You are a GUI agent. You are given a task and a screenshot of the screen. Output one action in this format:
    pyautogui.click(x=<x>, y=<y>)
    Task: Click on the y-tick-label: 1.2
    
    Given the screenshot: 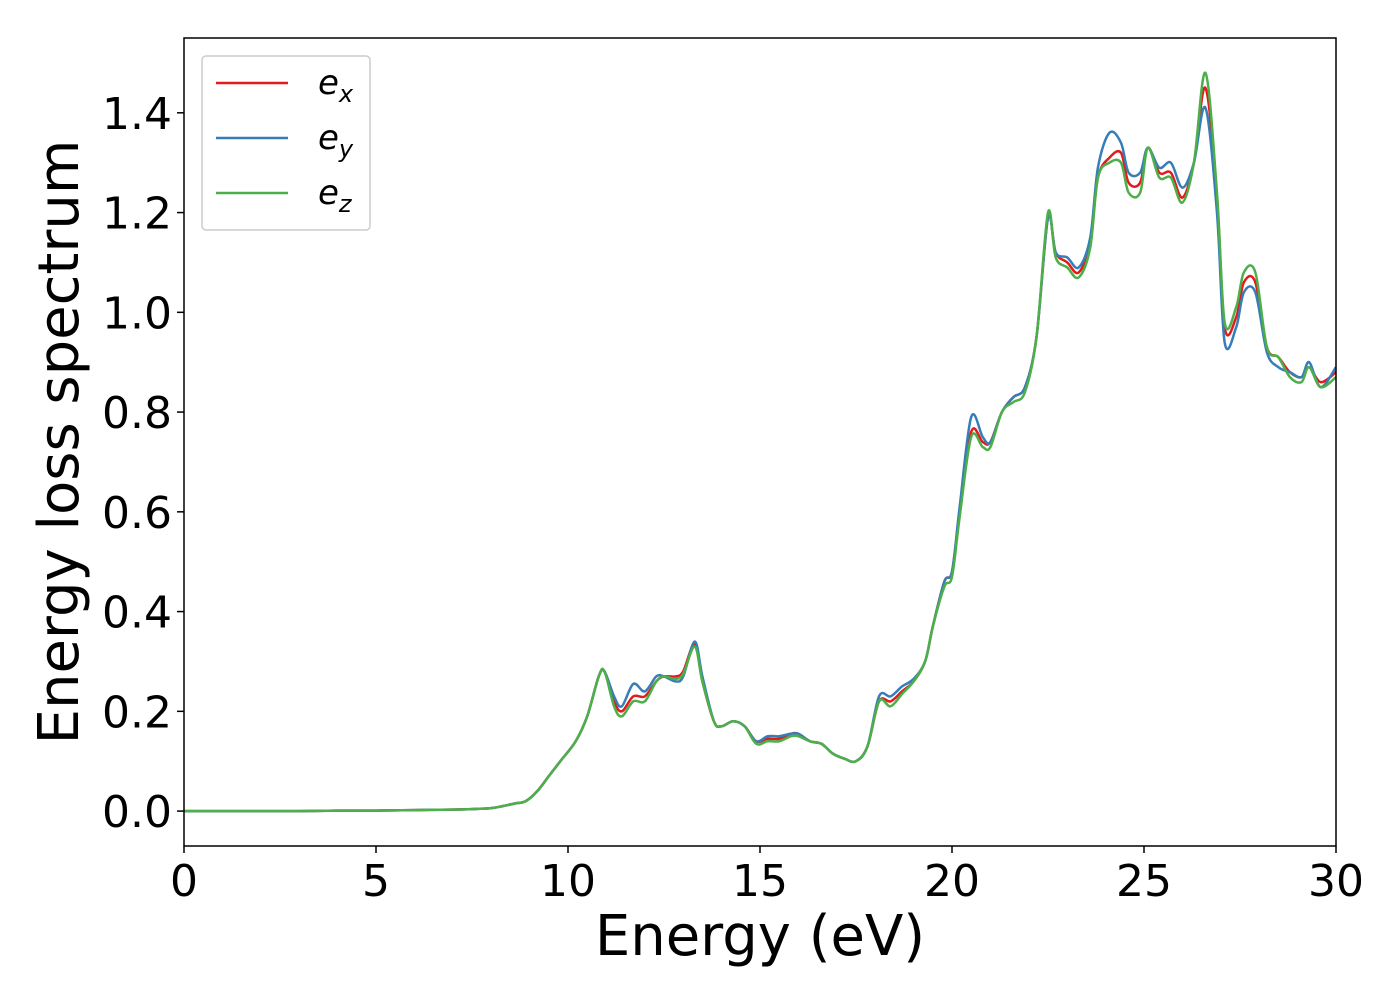 What is the action you would take?
    pyautogui.click(x=137, y=214)
    